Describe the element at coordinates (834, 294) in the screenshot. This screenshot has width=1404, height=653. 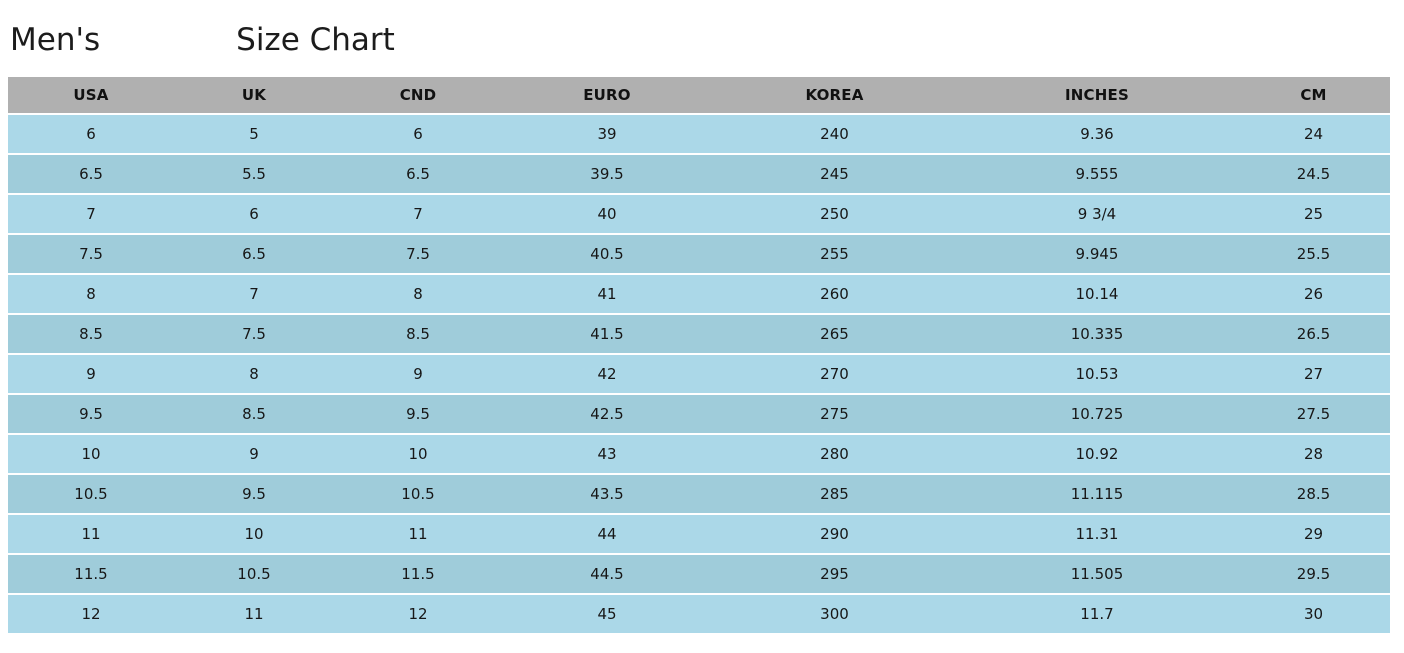
I see `cell-korea: 260` at that location.